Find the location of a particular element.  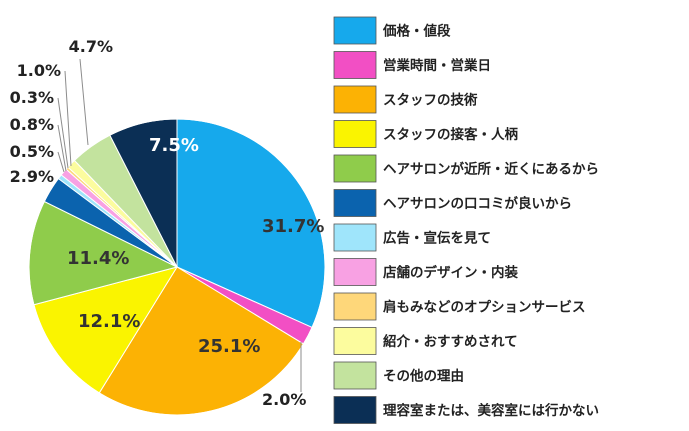

legend-item-8: 店舗のデザイン・内装 is located at coordinates (425, 272).